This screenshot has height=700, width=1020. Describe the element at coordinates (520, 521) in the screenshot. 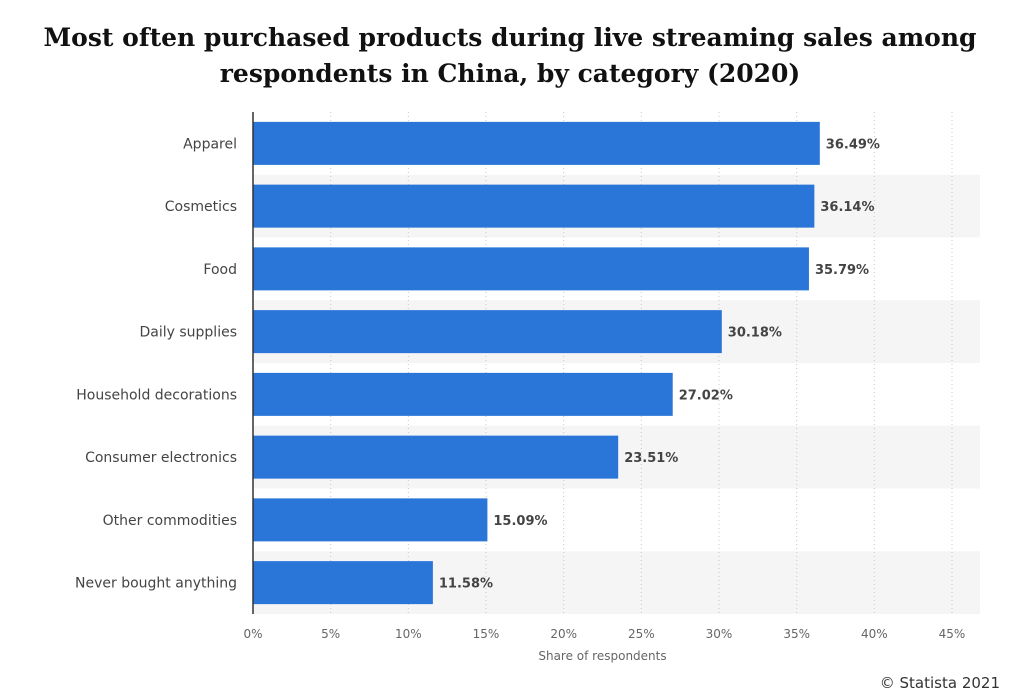

I see `value-label: 15.09%` at that location.